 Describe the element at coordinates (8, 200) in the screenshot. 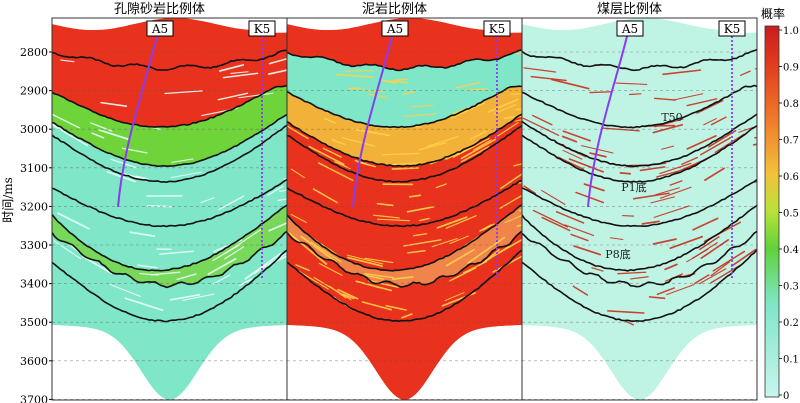

I see `y-axis-label: 时间/ms` at that location.